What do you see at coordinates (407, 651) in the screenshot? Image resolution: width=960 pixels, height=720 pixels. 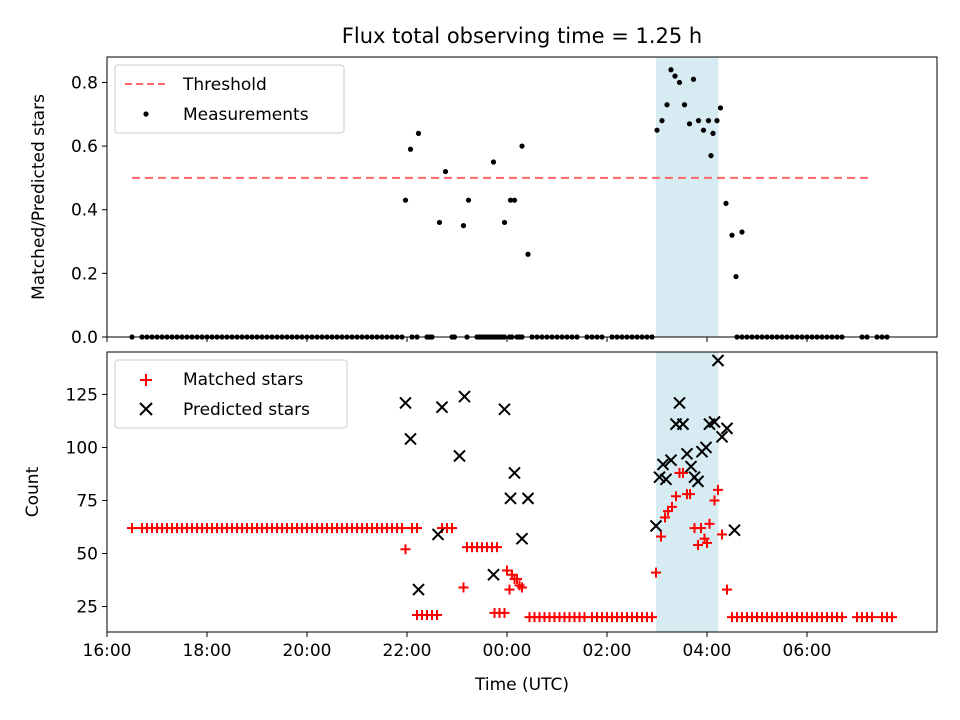 I see `x-tick-label: 22:00` at bounding box center [407, 651].